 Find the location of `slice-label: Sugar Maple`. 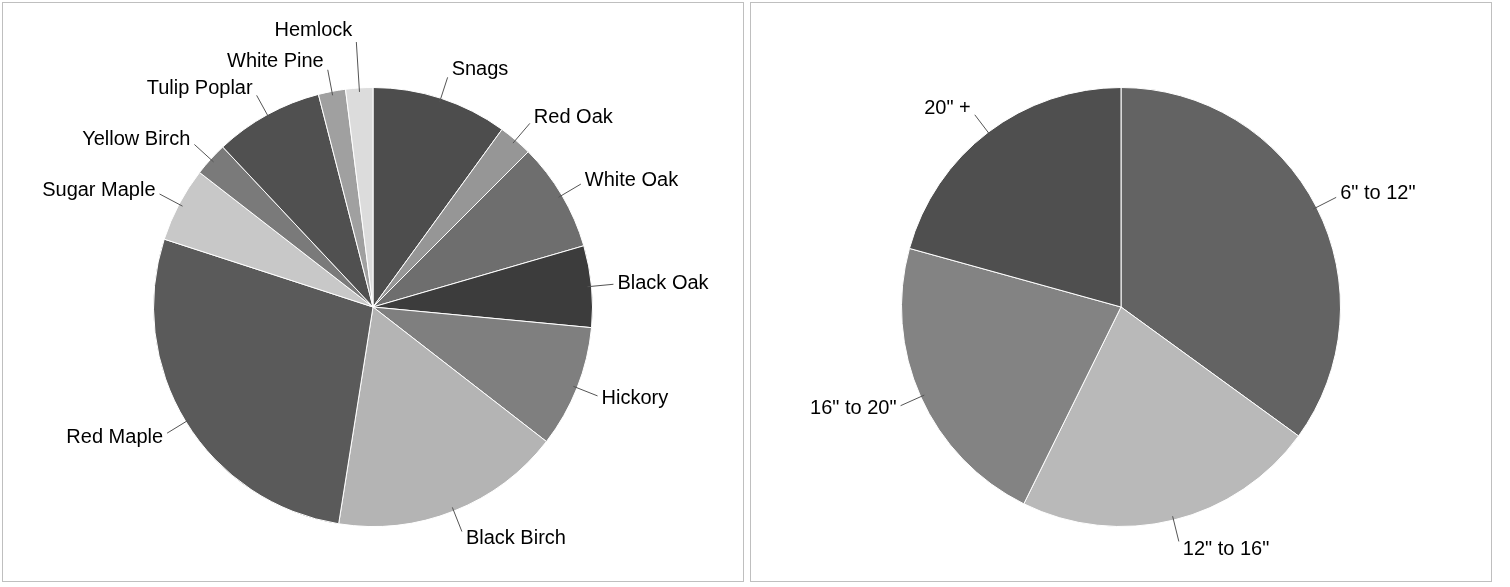

slice-label: Sugar Maple is located at coordinates (99, 188).